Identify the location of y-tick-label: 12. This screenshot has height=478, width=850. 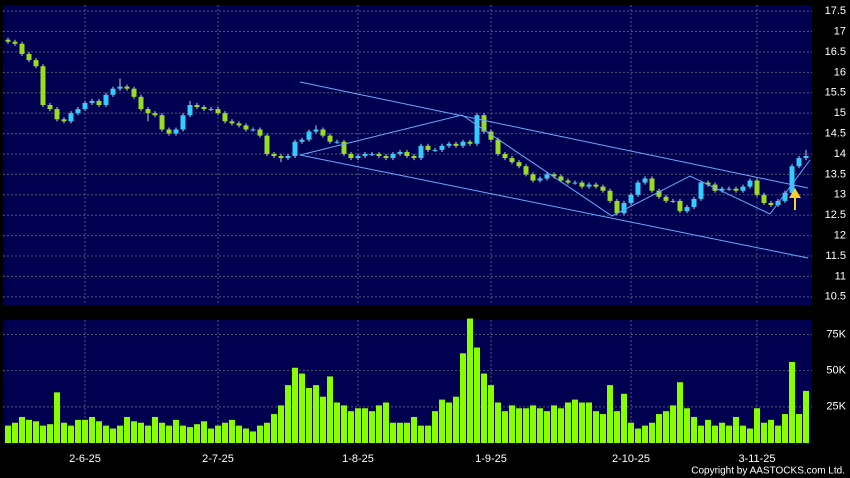
(840, 236).